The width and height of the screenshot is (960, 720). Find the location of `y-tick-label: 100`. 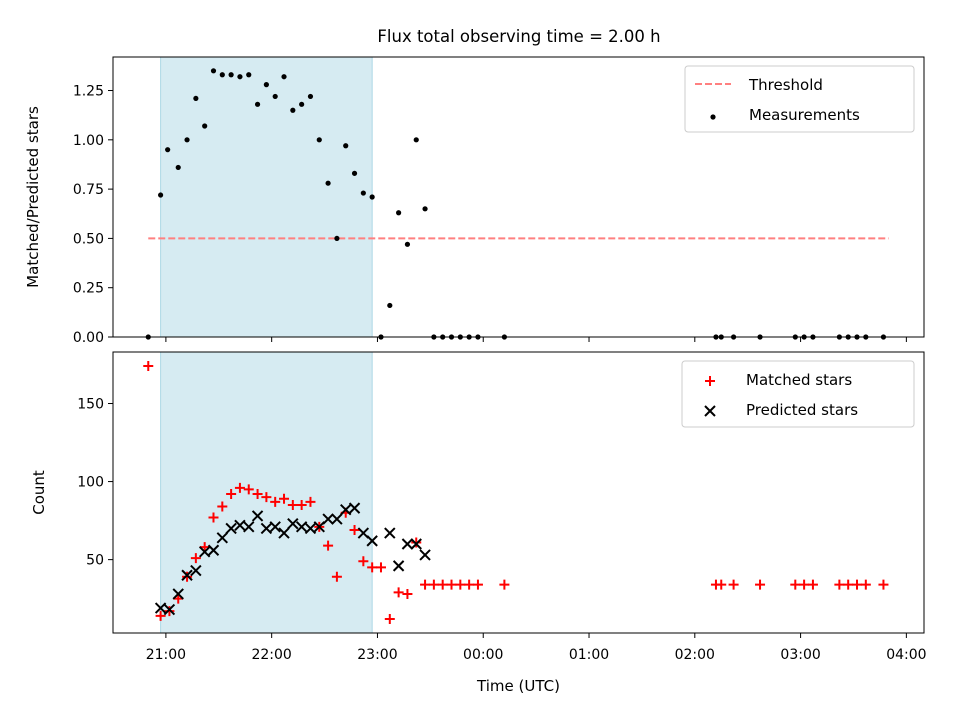

y-tick-label: 100 is located at coordinates (90, 483).